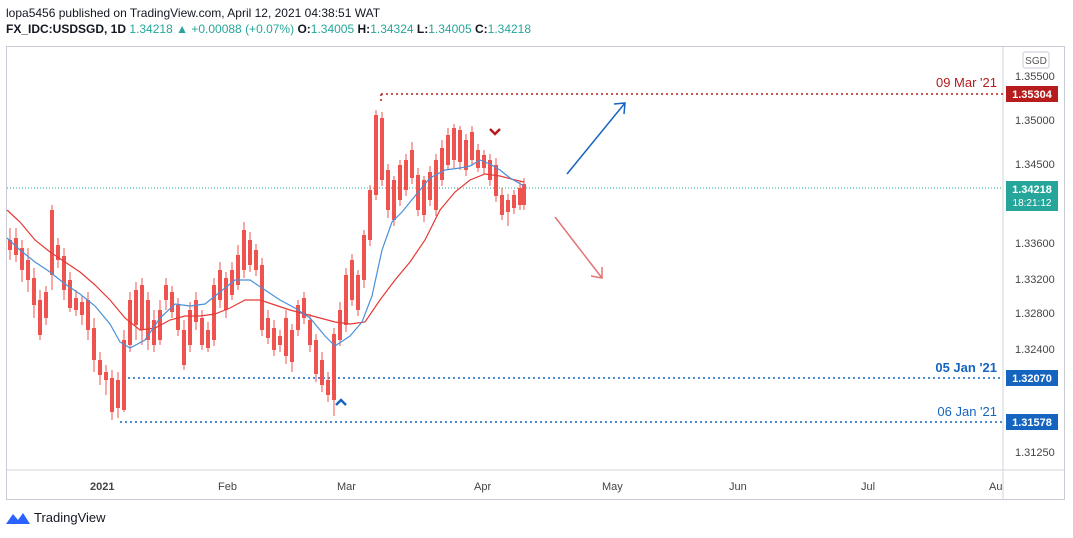 The width and height of the screenshot is (1073, 538). I want to click on time-tick: Jun, so click(738, 487).